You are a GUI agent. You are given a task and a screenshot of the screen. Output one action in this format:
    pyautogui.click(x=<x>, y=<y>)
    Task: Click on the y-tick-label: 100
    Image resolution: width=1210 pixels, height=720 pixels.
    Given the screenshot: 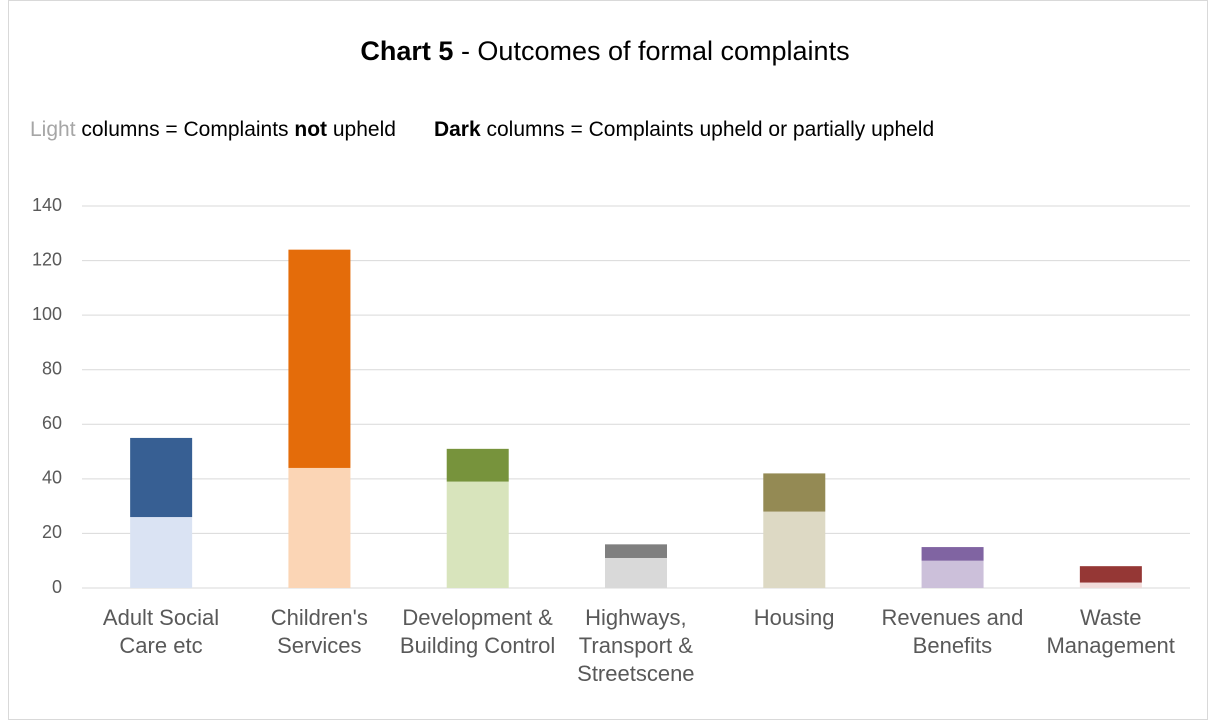 What is the action you would take?
    pyautogui.click(x=47, y=314)
    